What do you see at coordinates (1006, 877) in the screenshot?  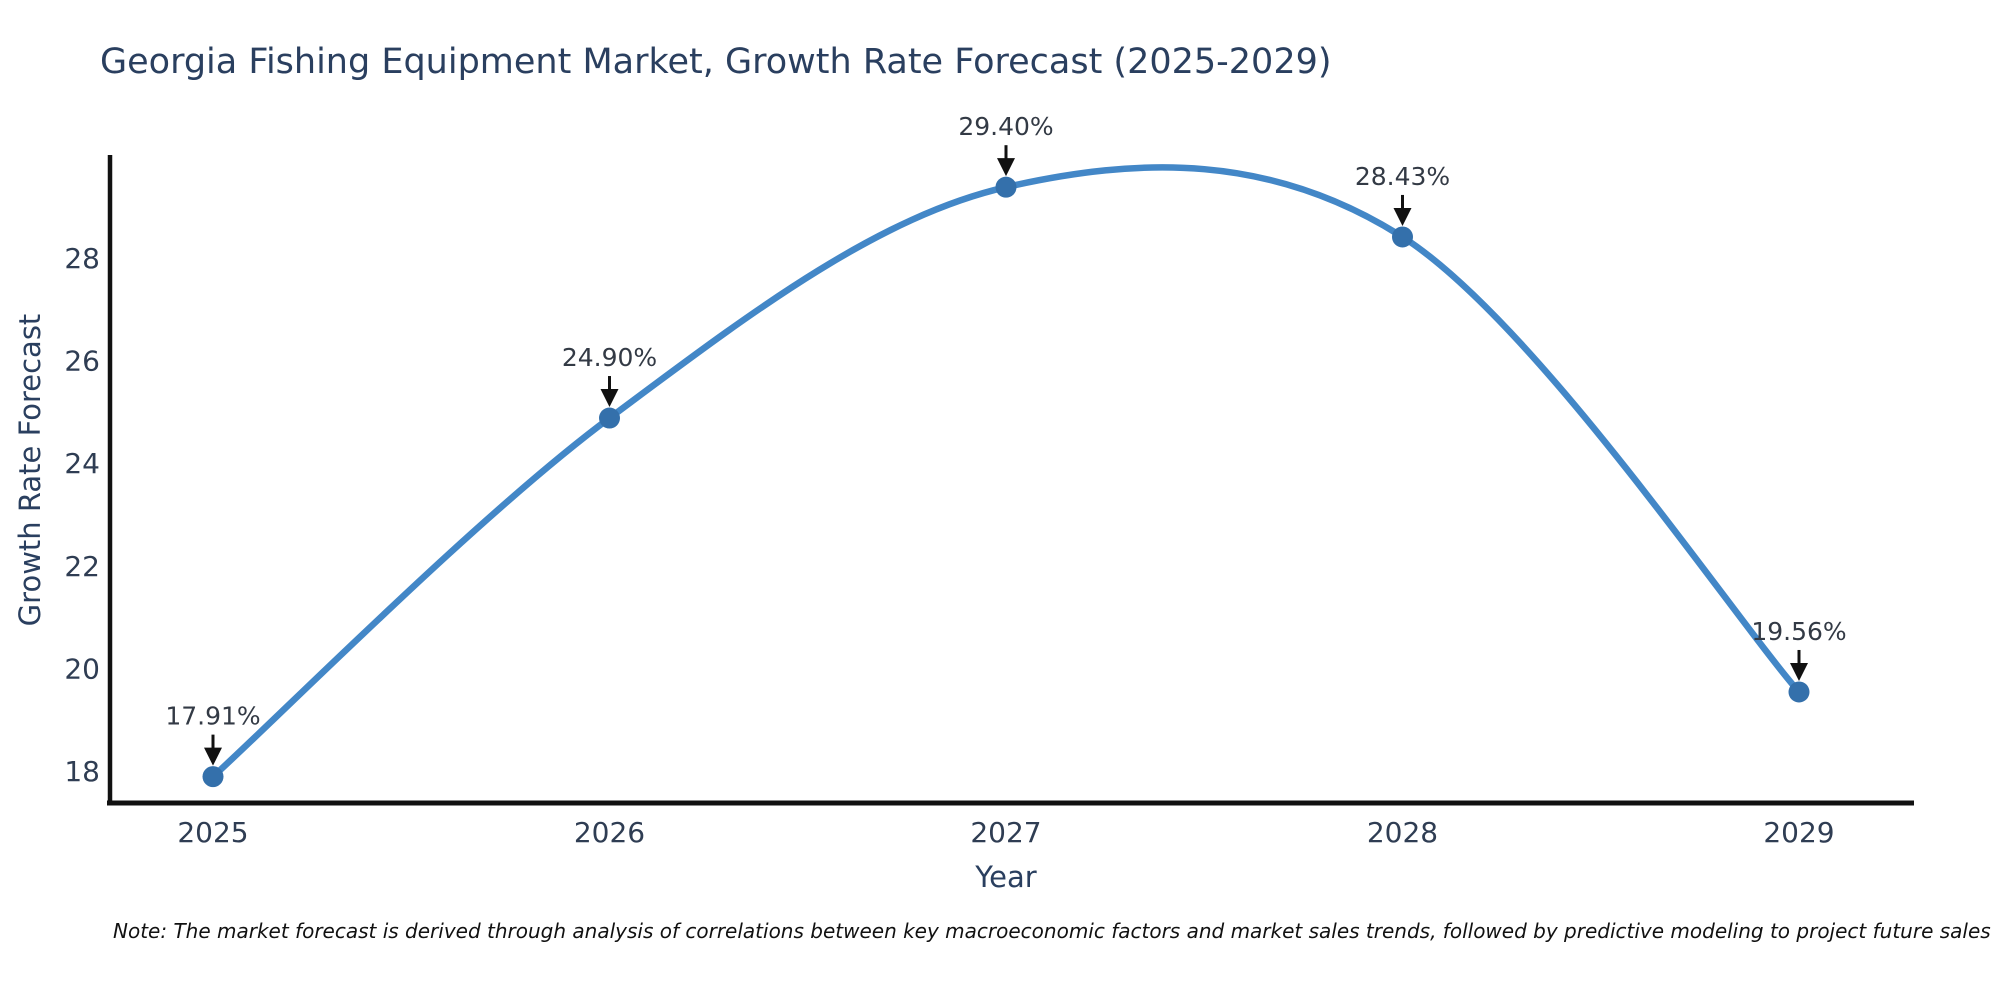 I see `x-axis-title: Year` at bounding box center [1006, 877].